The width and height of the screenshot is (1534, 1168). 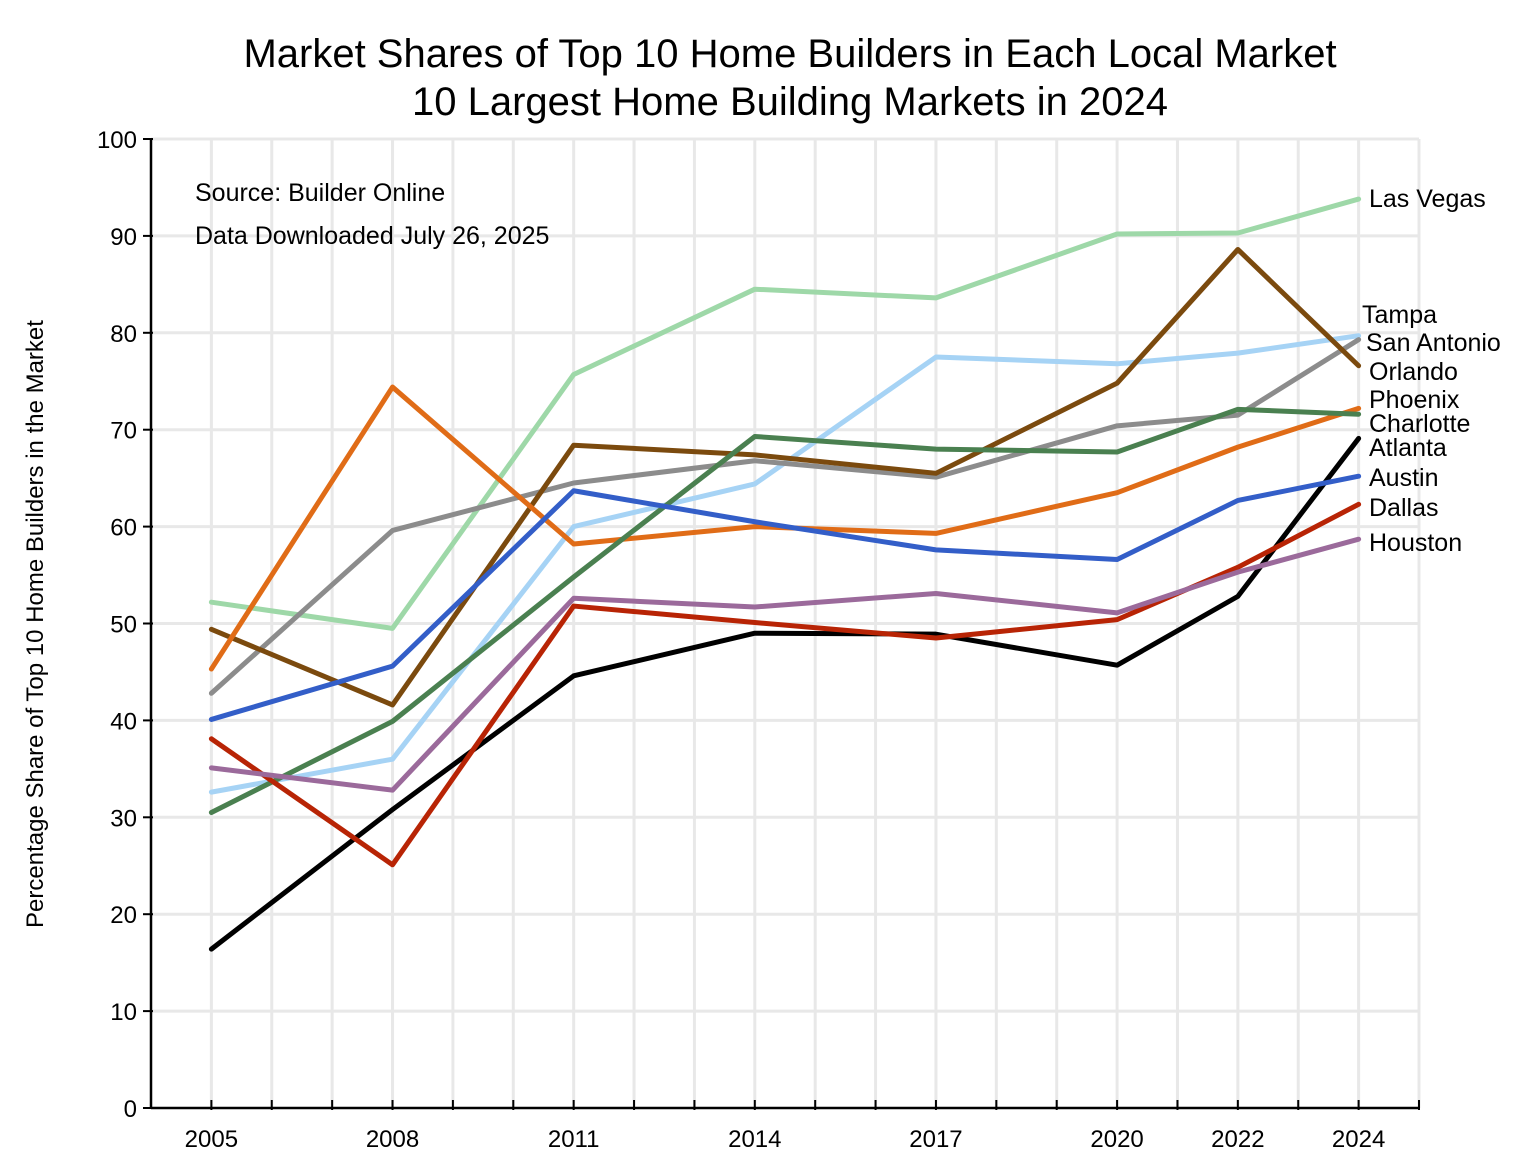 What do you see at coordinates (372, 236) in the screenshot?
I see `download-note: Data Downloaded July 26, 2025` at bounding box center [372, 236].